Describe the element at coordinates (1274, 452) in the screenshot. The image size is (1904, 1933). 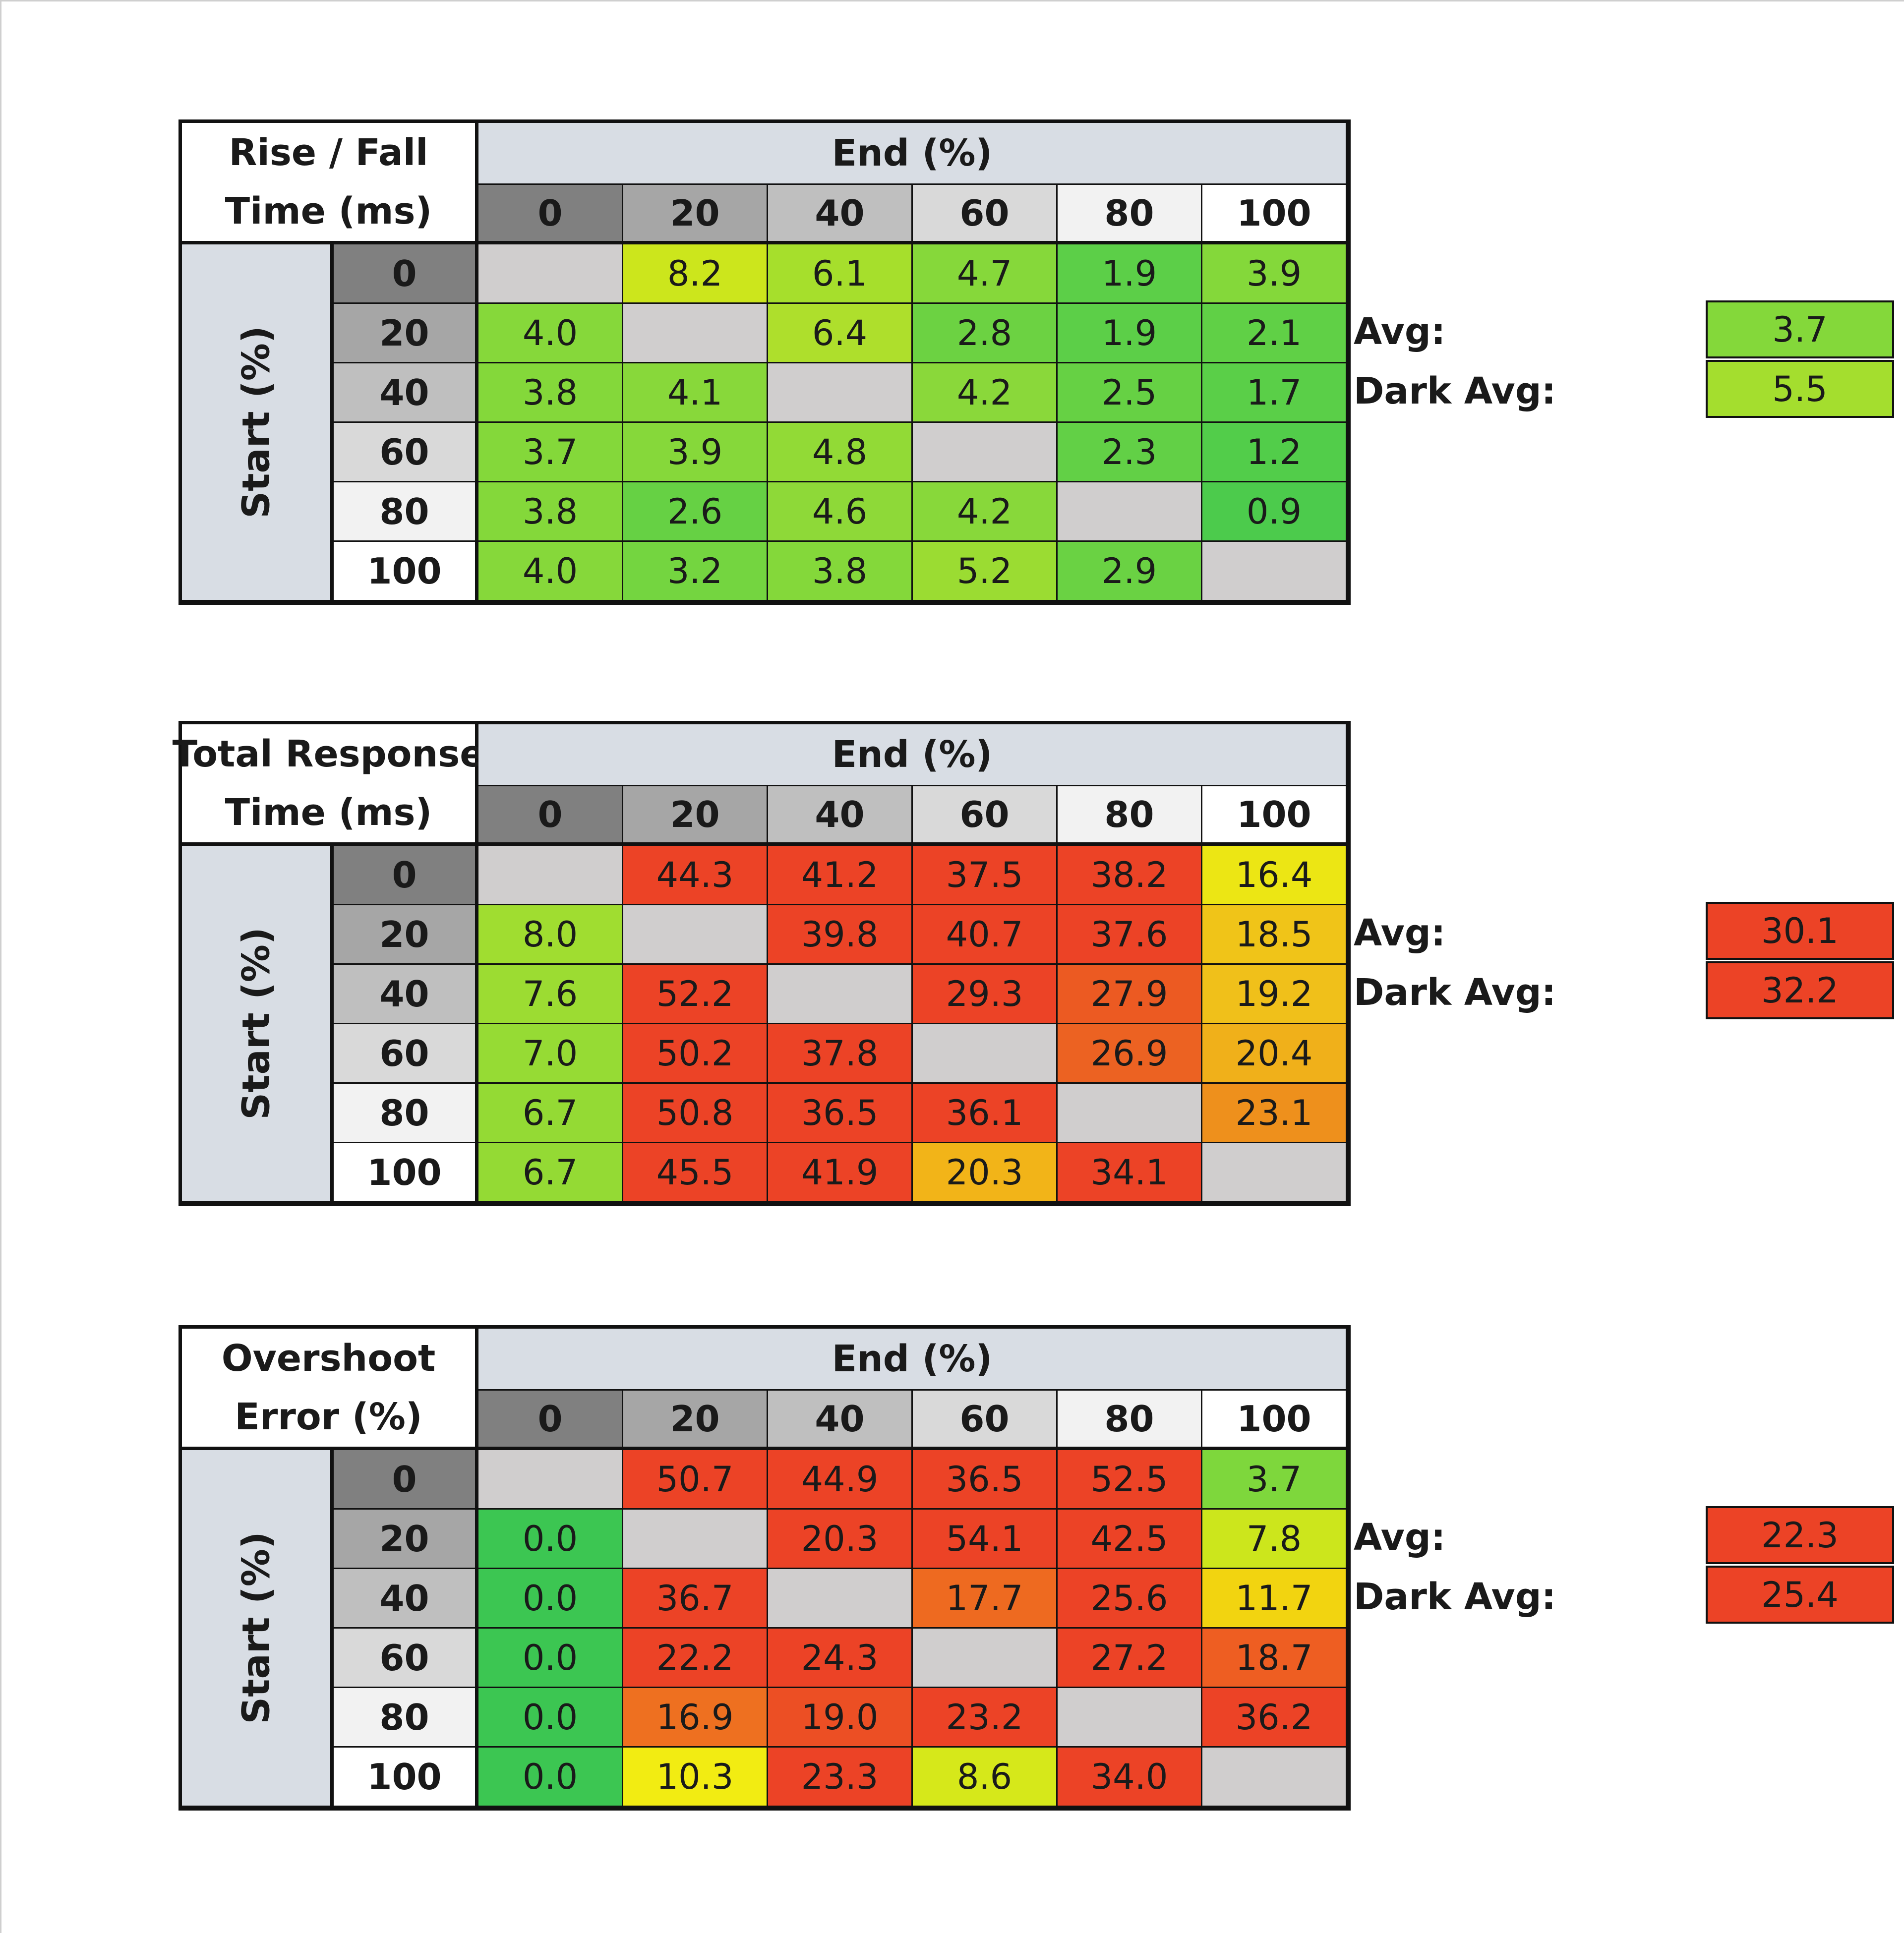
I see `heatmap-cell: 1.2` at that location.